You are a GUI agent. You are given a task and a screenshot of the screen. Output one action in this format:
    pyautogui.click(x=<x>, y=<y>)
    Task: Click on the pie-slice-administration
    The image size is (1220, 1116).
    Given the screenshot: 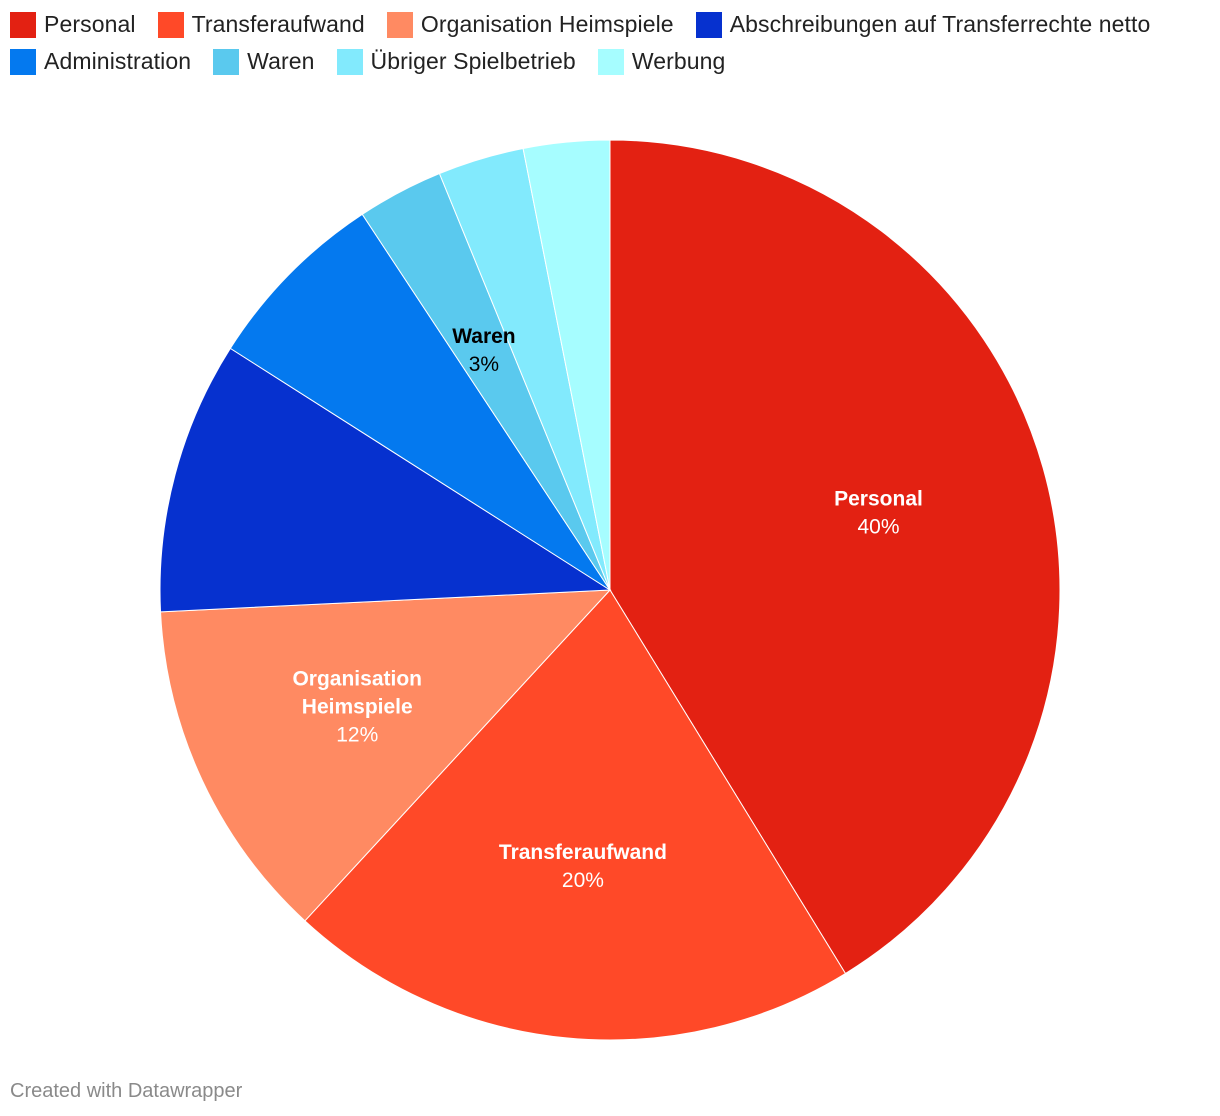 What is the action you would take?
    pyautogui.click(x=420, y=402)
    